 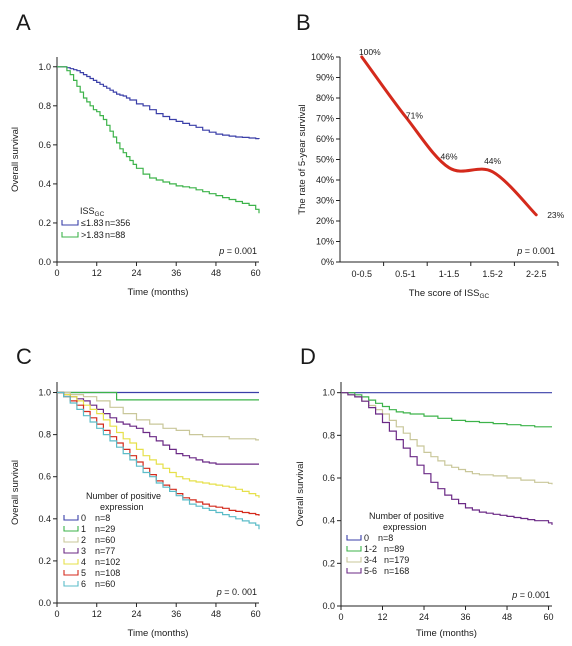 I want to click on legend-count: n=89, so click(x=394, y=549).